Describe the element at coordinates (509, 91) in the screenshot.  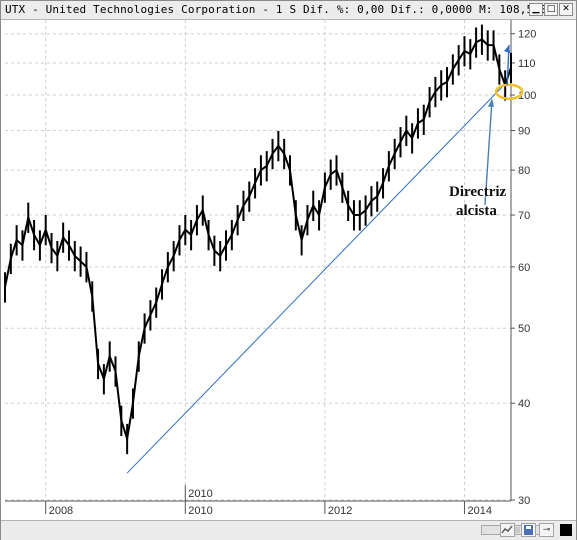
I see `highlight-ellipse` at that location.